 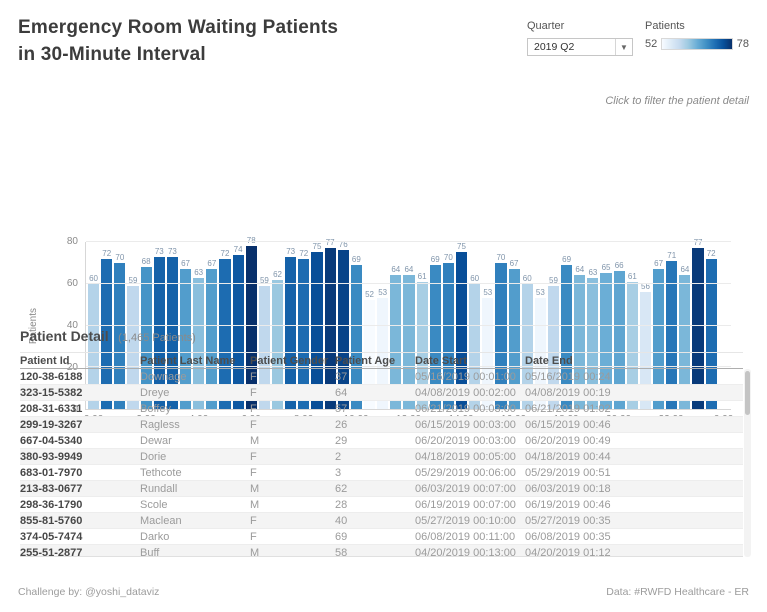 What do you see at coordinates (317, 325) in the screenshot?
I see `bar-8:30: 75` at bounding box center [317, 325].